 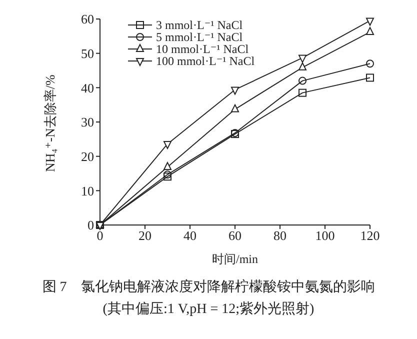 What do you see at coordinates (87, 19) in the screenshot?
I see `y-tick-label: 60` at bounding box center [87, 19].